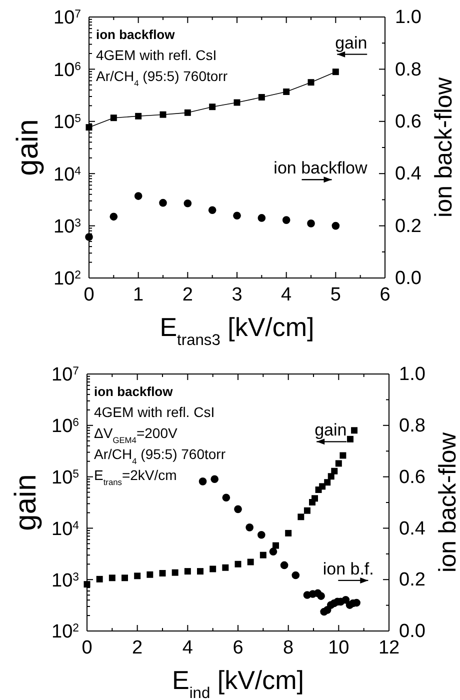  I want to click on x-axis-title: E$_{ind}$ [kV/cm], so click(238, 682).